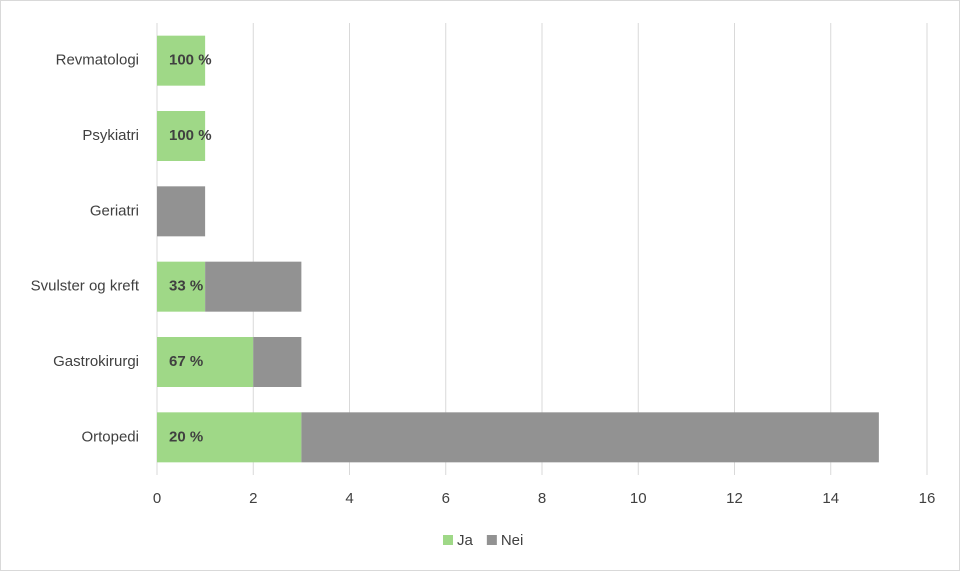  Describe the element at coordinates (446, 498) in the screenshot. I see `x-tick-label: 6` at that location.